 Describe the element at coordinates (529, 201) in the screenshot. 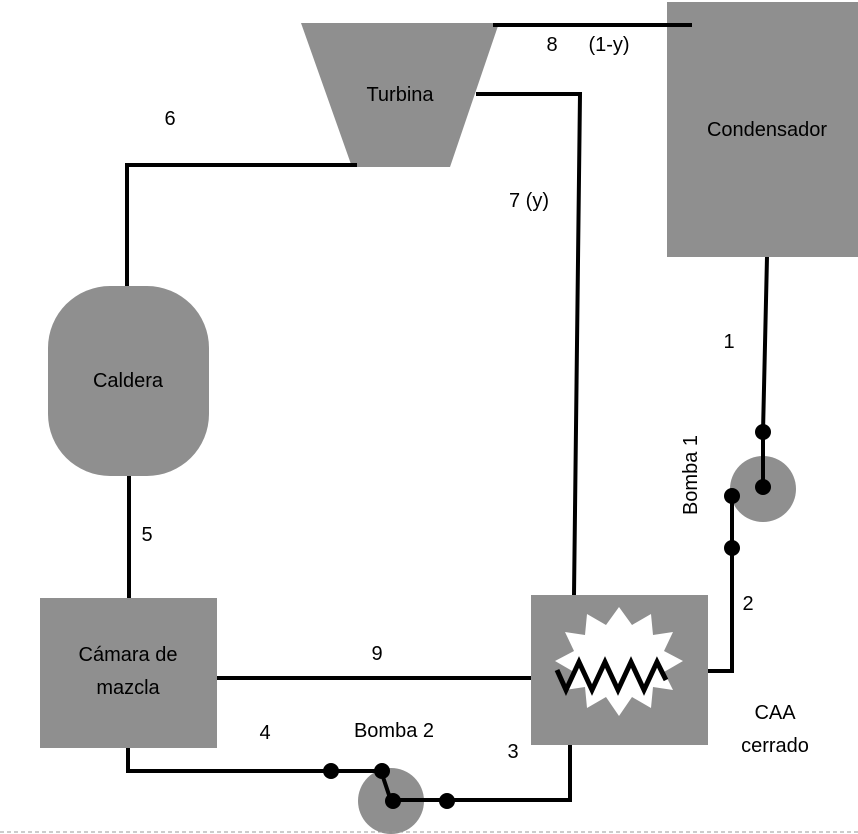

I see `state-7-label: 7 (y)` at that location.